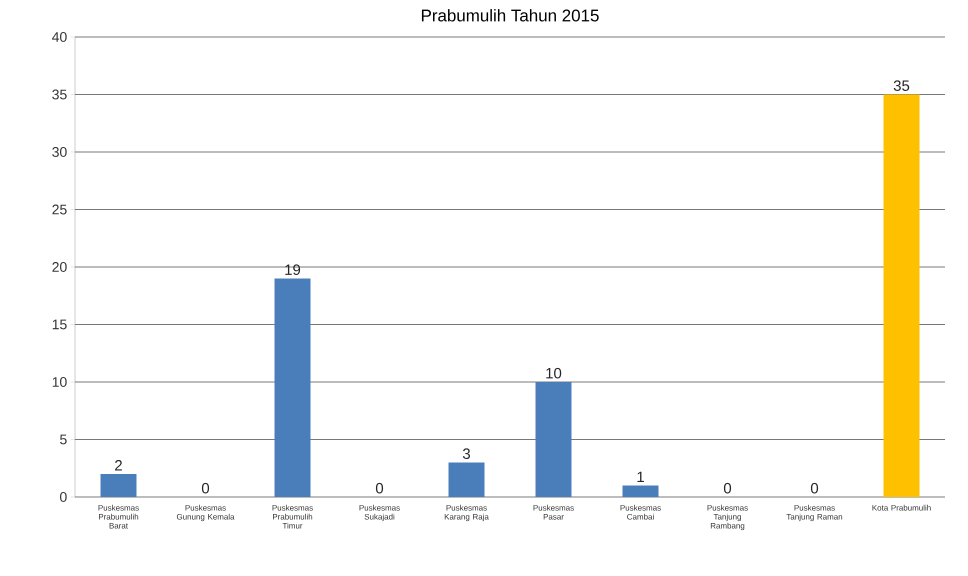 The width and height of the screenshot is (968, 576). What do you see at coordinates (118, 465) in the screenshot?
I see `data-label: 2` at bounding box center [118, 465].